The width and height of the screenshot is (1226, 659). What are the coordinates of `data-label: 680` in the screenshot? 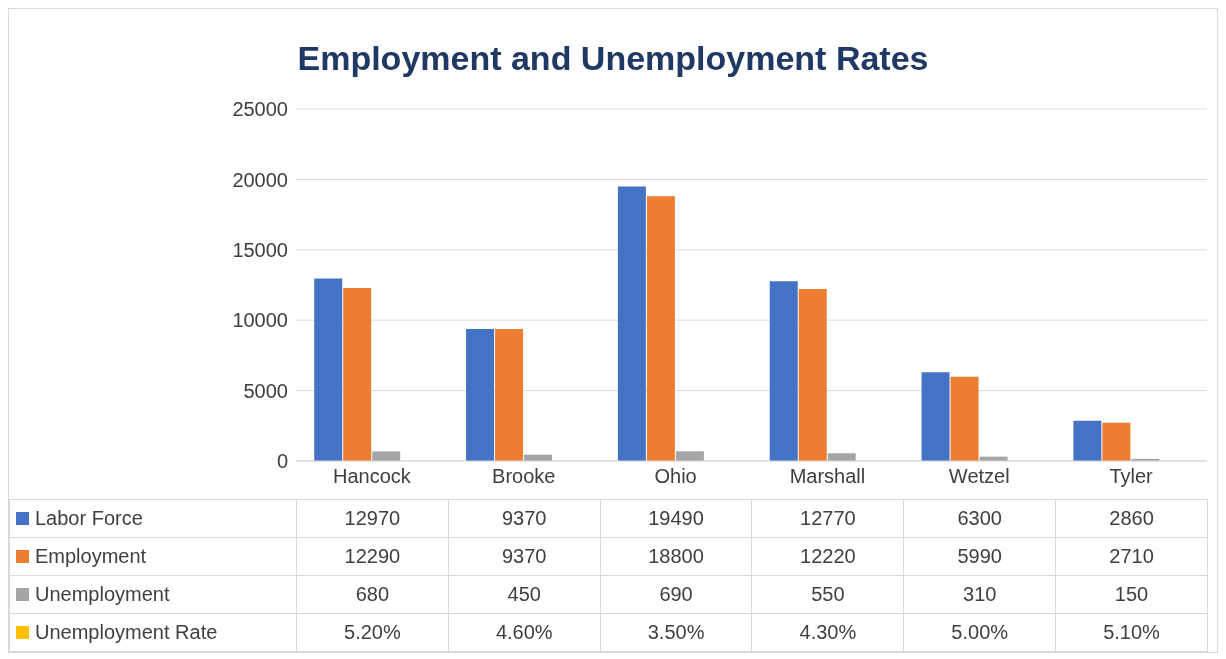 It's located at (372, 594).